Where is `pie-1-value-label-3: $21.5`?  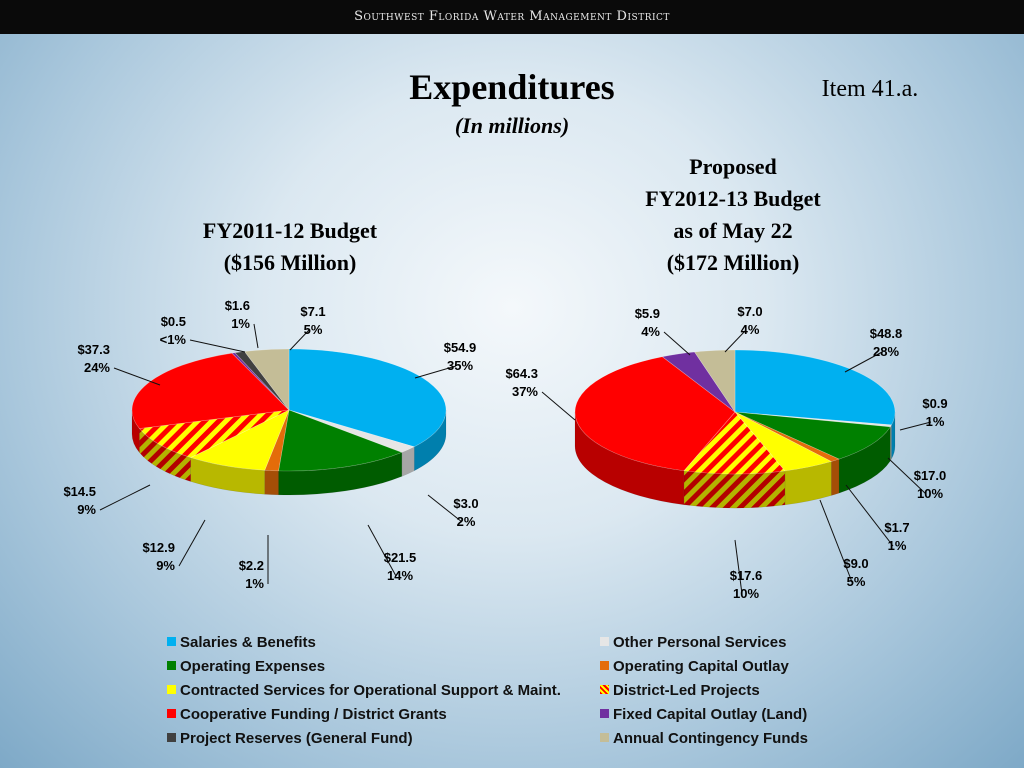
pie-1-value-label-3: $21.5 is located at coordinates (400, 557).